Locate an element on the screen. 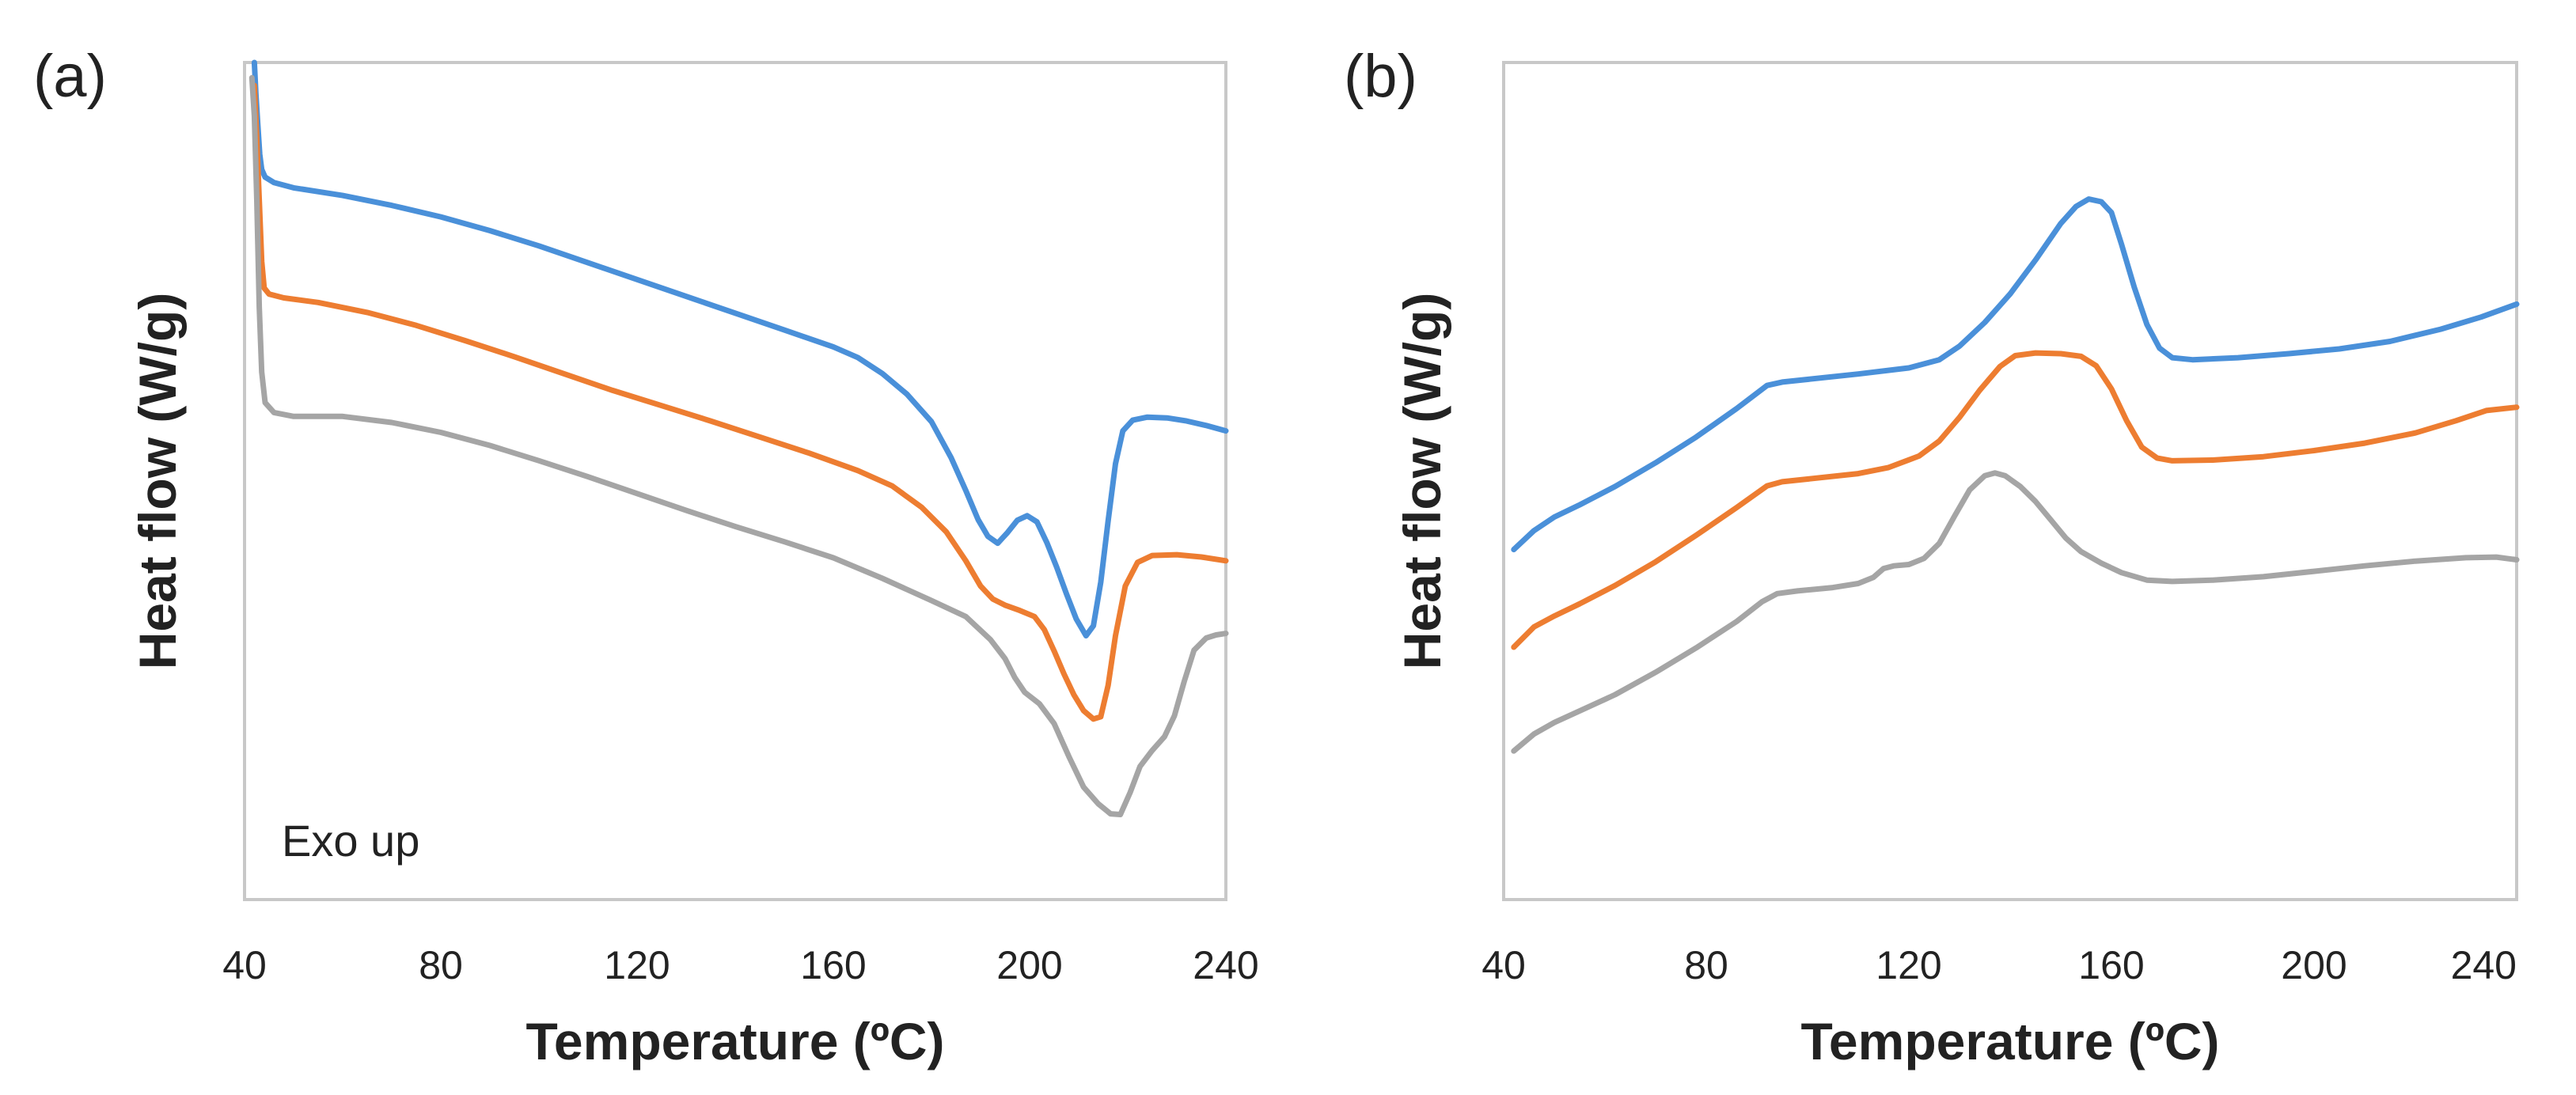 This screenshot has width=2576, height=1095. panel-a-x-axis-title: Temperature (ºC) is located at coordinates (735, 1041).